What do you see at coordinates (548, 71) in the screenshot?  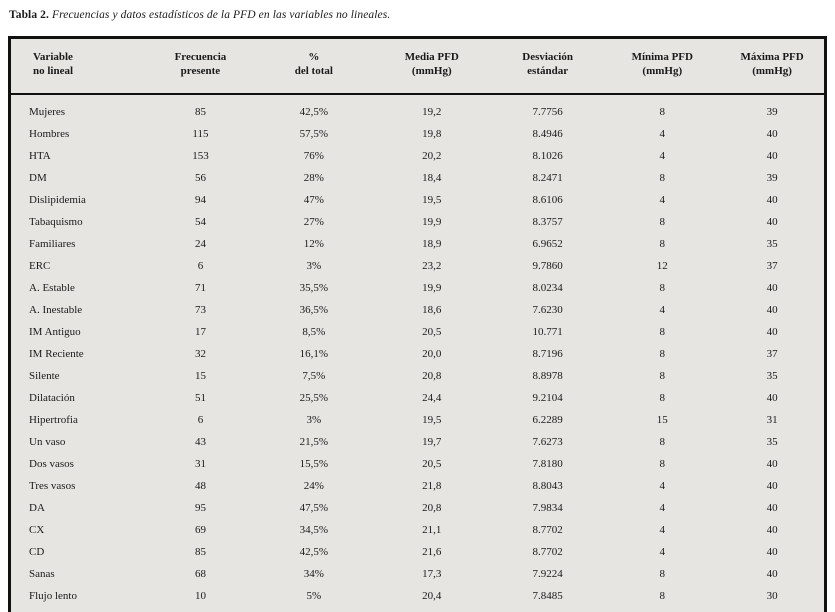 I see `column-header-line: estándar` at bounding box center [548, 71].